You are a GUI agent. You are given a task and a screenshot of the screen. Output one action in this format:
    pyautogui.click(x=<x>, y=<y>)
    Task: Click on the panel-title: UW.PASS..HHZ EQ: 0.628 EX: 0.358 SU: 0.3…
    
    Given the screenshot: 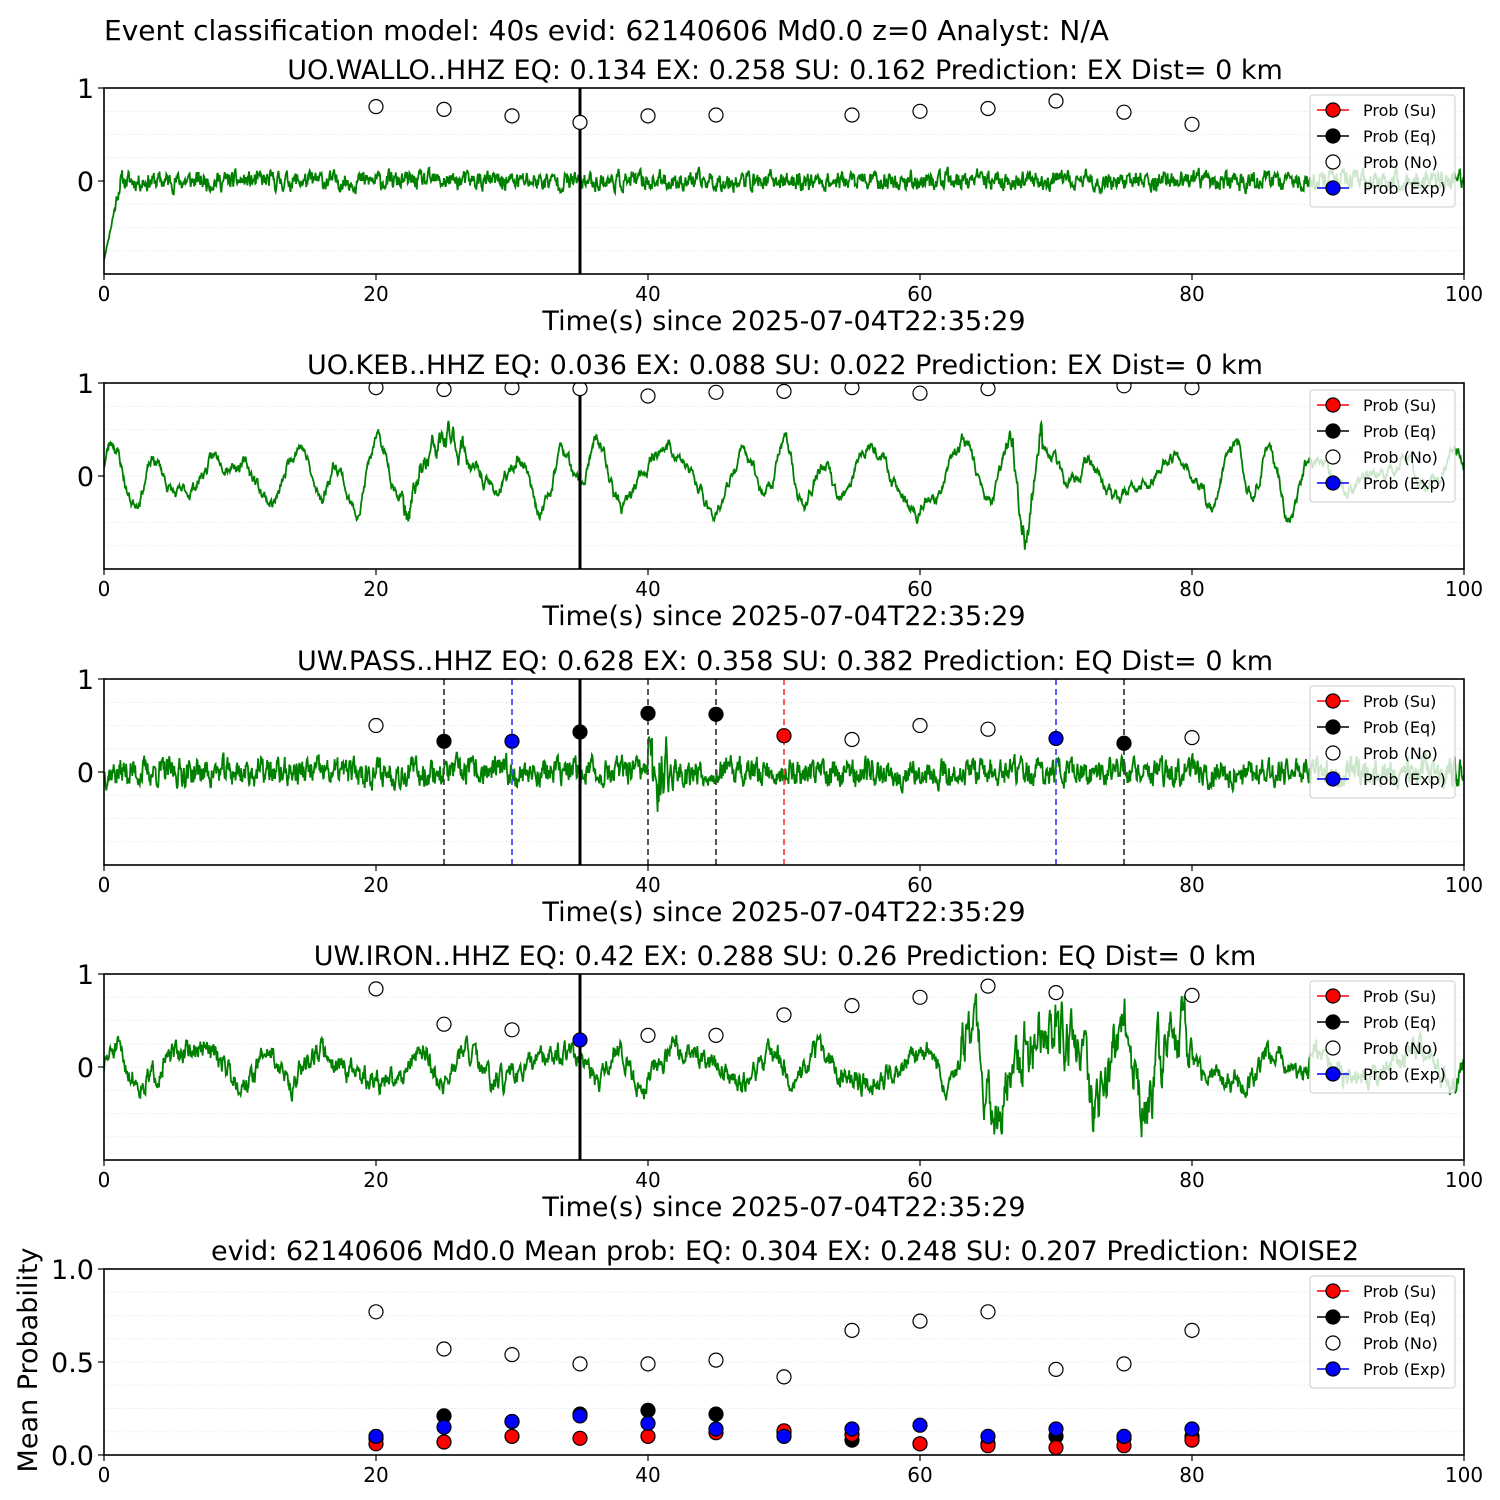 What is the action you would take?
    pyautogui.click(x=785, y=661)
    